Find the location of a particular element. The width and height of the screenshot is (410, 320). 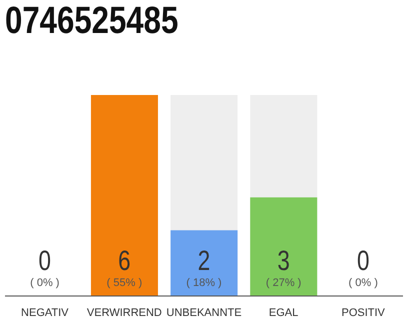

data-label: ( 18% ) is located at coordinates (204, 283).